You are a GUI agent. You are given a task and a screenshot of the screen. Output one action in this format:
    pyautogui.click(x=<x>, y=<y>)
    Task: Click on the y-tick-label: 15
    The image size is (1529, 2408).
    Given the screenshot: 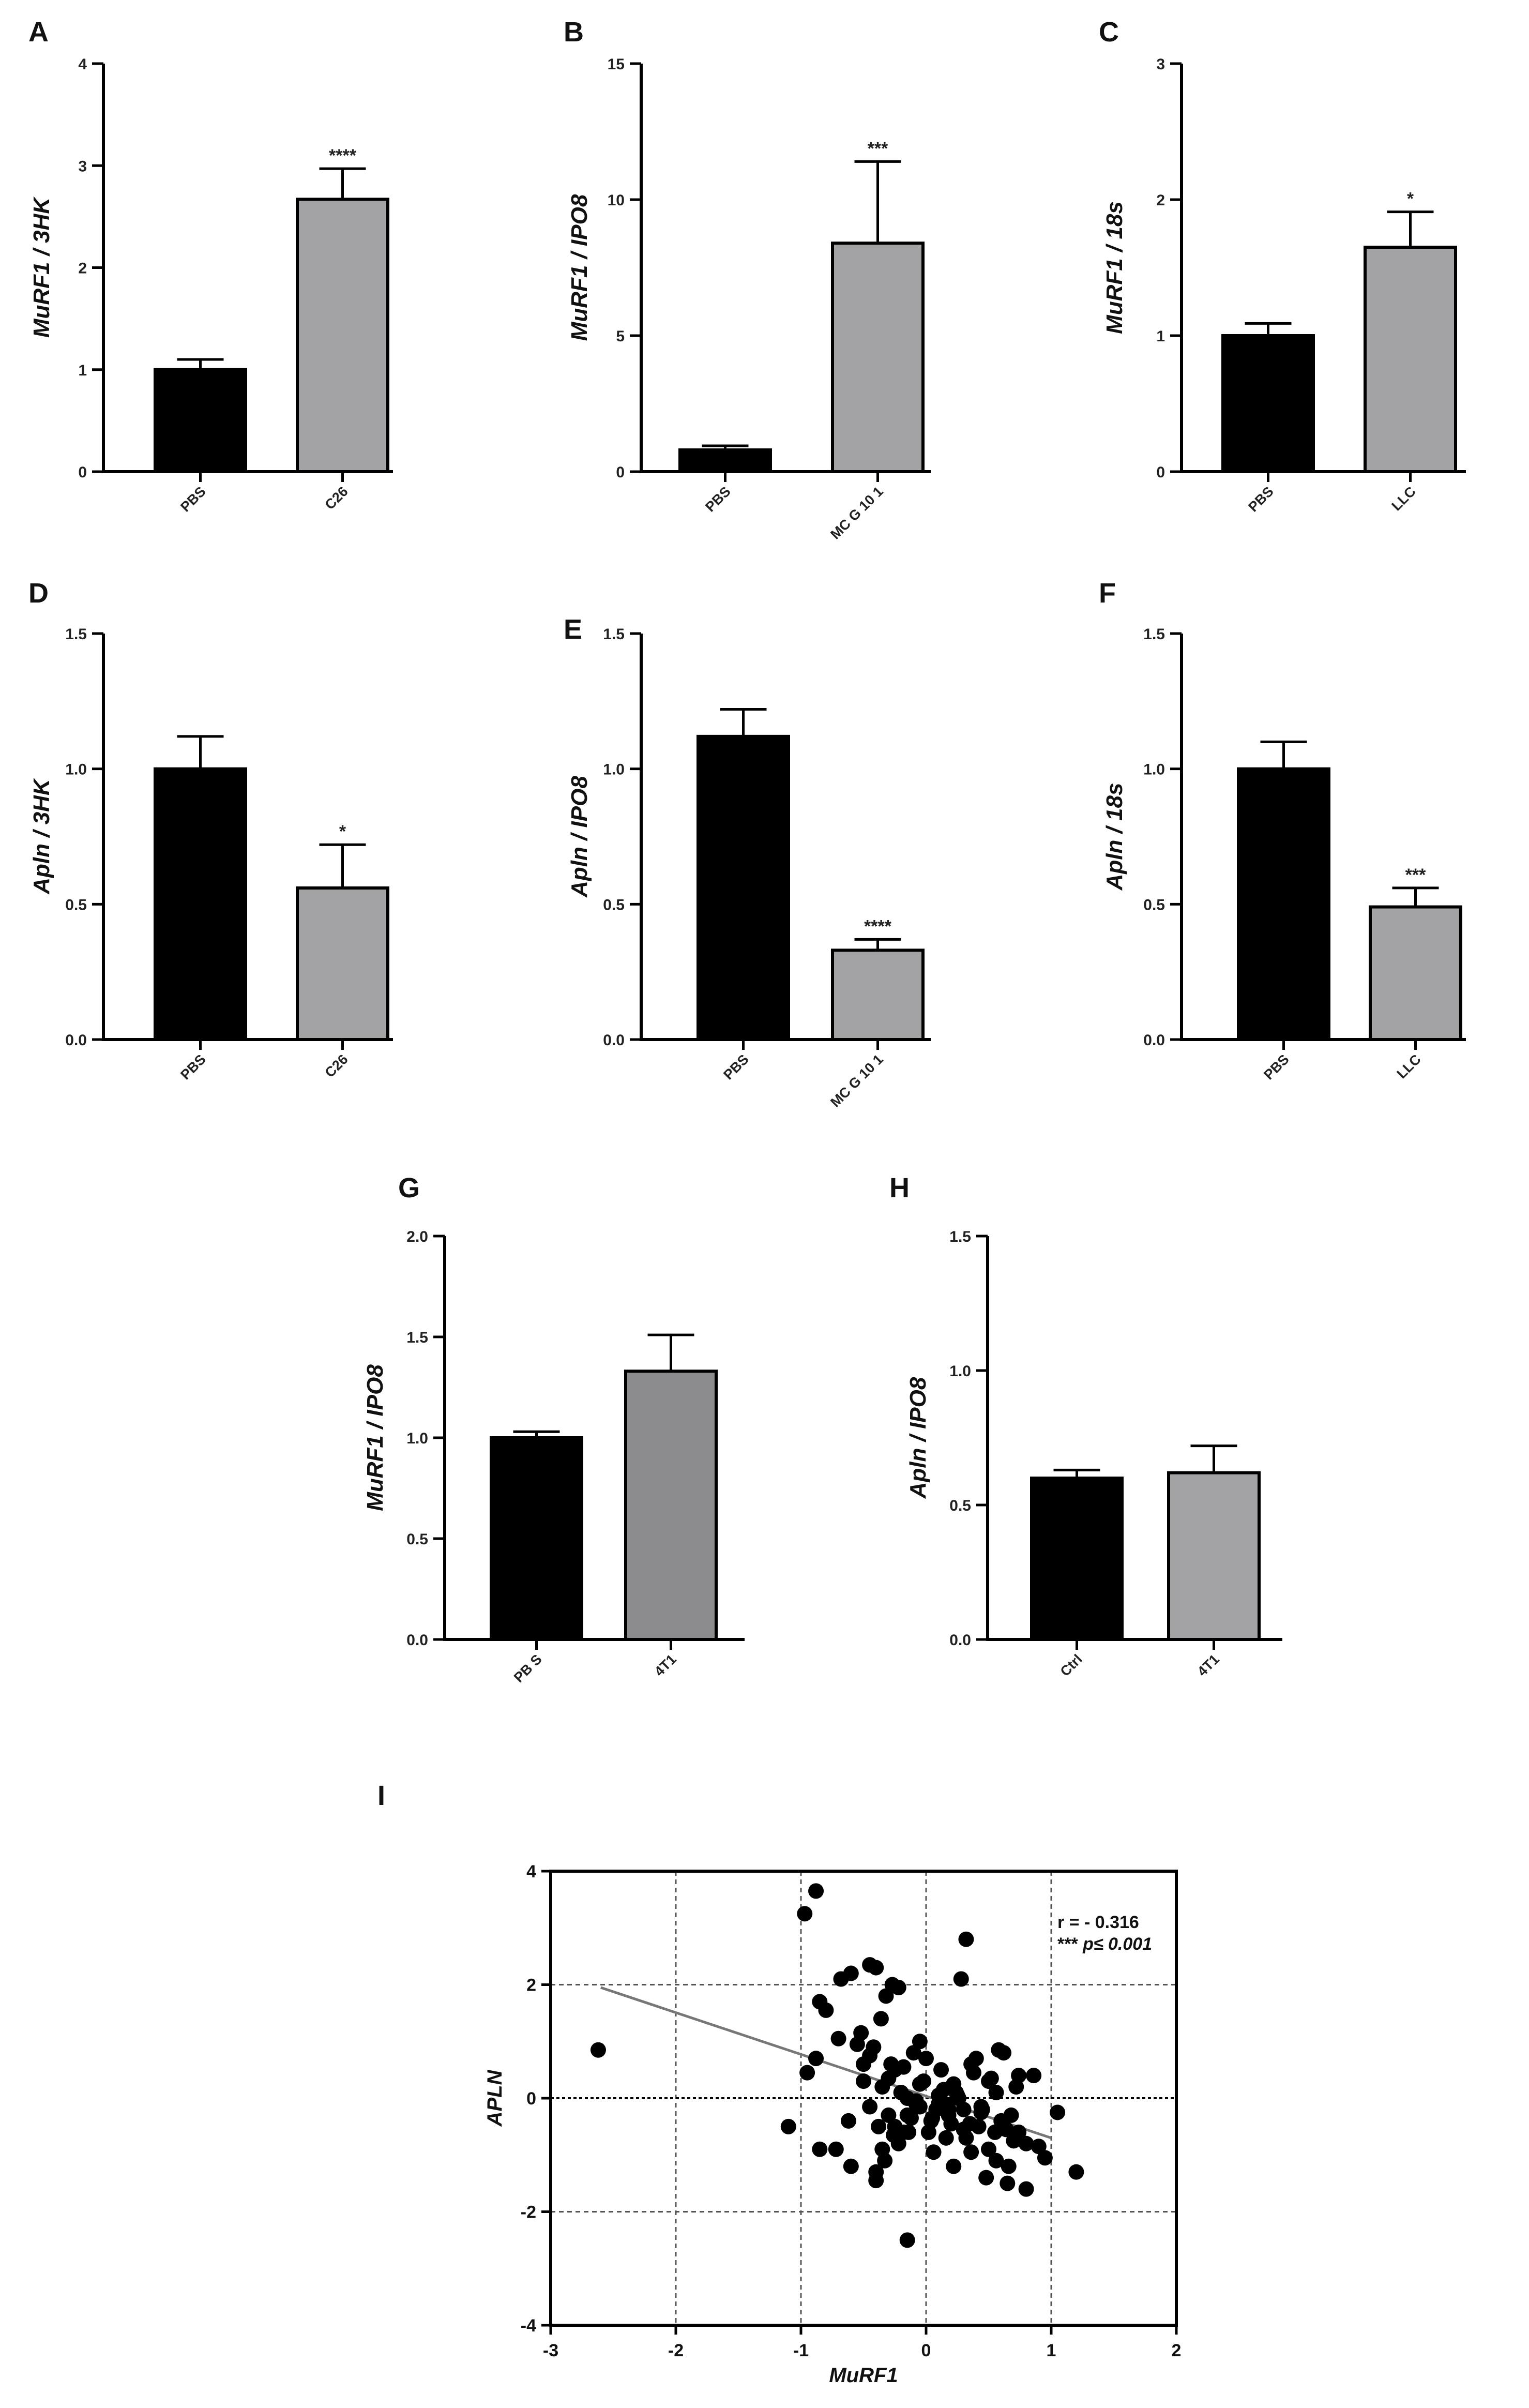 What is the action you would take?
    pyautogui.click(x=616, y=64)
    